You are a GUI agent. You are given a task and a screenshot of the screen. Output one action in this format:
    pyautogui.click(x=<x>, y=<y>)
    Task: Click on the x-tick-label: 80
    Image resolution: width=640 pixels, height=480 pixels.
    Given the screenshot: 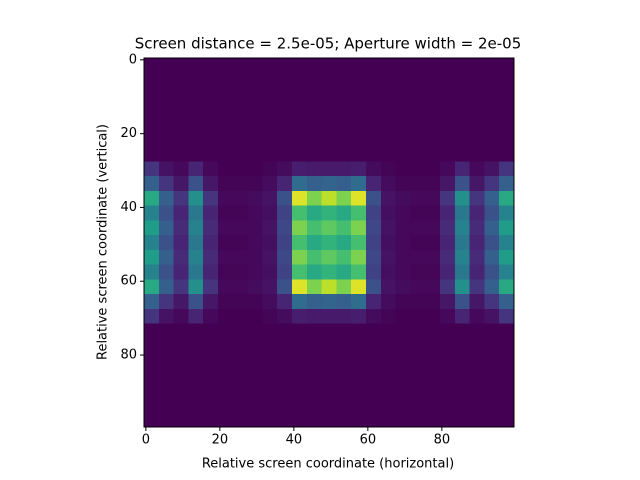 What is the action you would take?
    pyautogui.click(x=442, y=440)
    